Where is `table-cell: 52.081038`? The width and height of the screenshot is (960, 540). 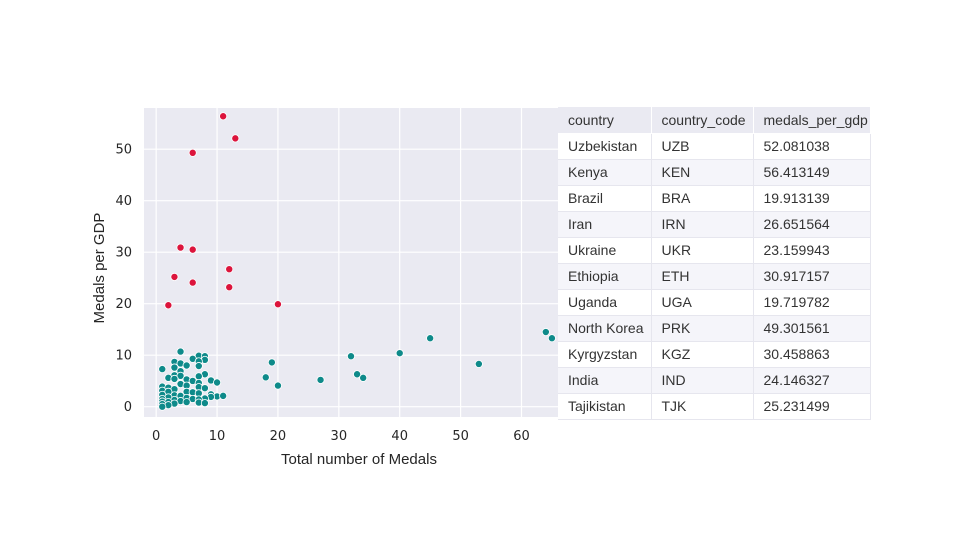 table-cell: 52.081038 is located at coordinates (812, 146).